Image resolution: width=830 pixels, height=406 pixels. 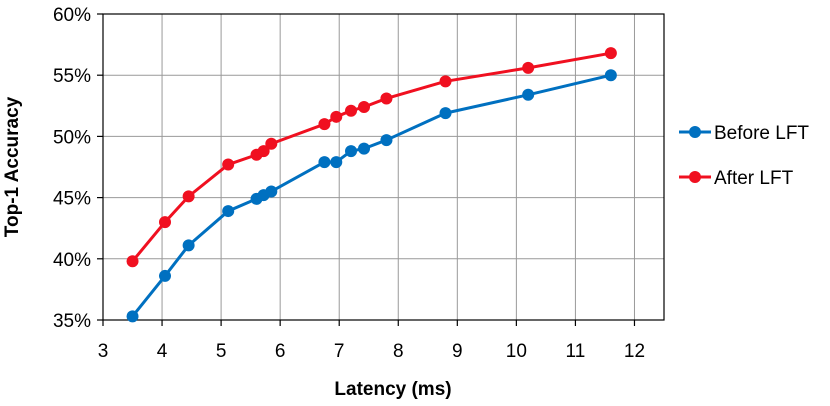 I want to click on y-axis-ticks: 35% 40% 45% 50% 55% 60%, so click(x=78, y=168).